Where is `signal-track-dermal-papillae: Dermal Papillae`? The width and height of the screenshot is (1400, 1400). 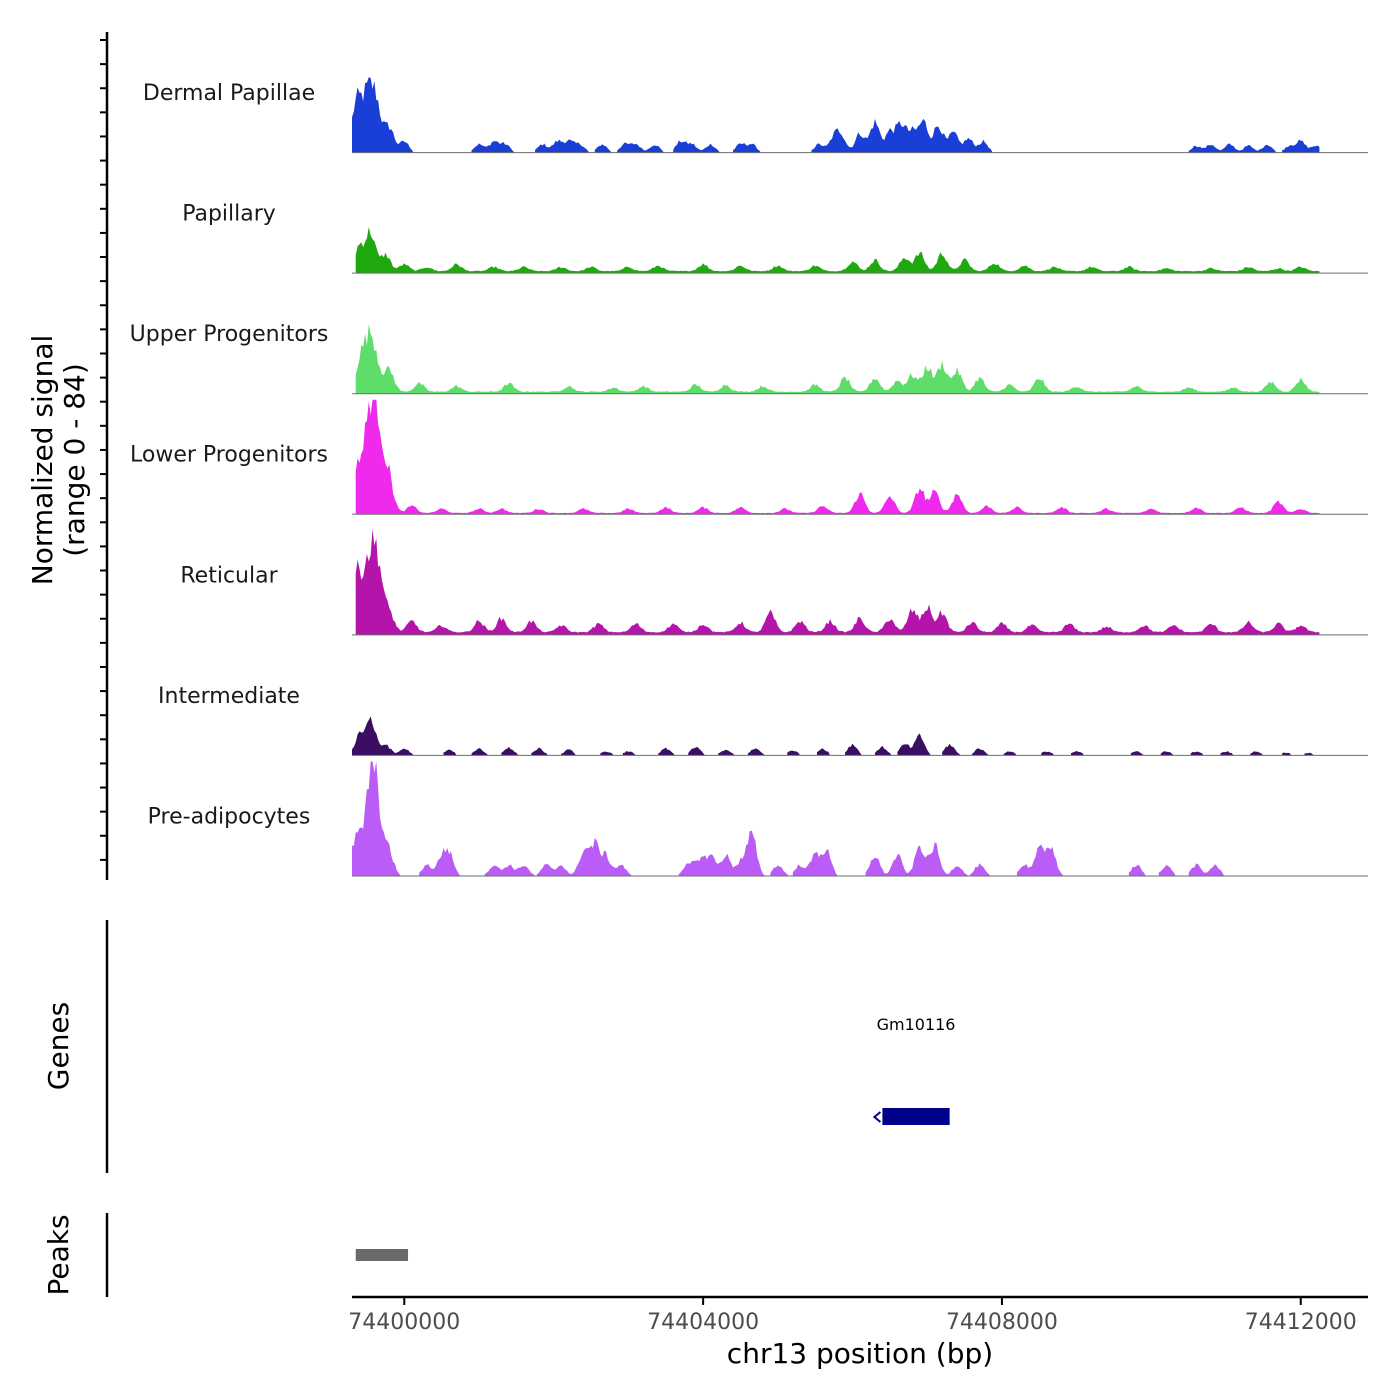 signal-track-dermal-papillae: Dermal Papillae is located at coordinates (755, 115).